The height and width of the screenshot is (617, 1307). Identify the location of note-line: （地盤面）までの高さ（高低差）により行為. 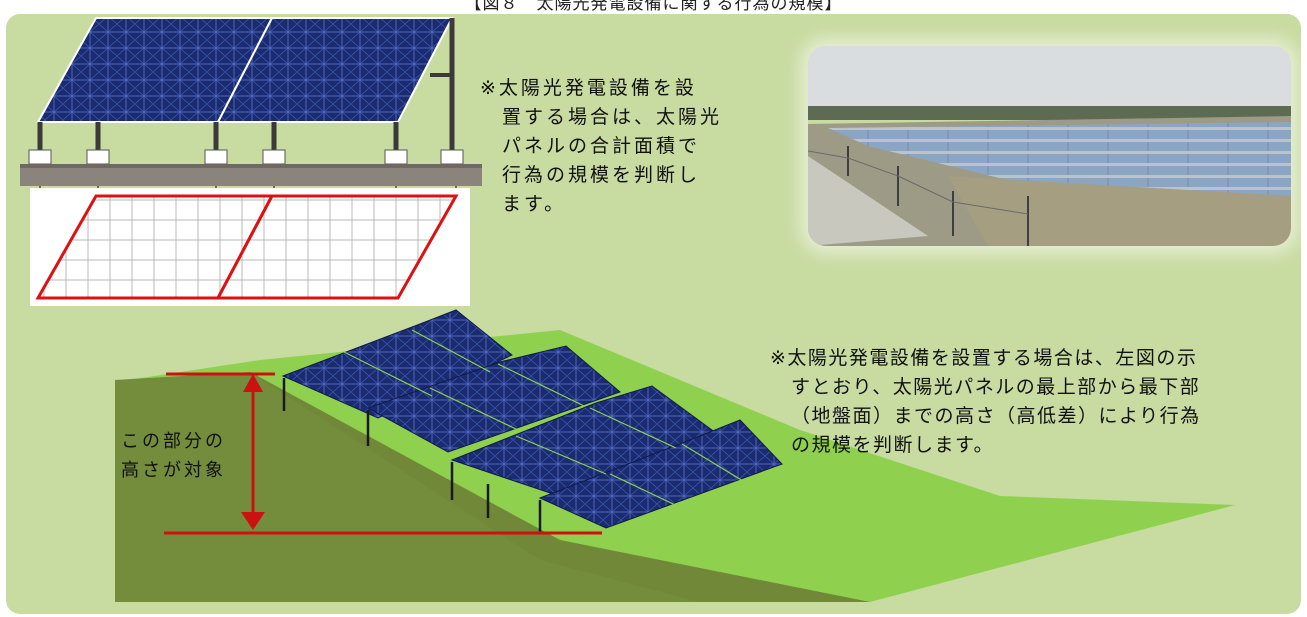
(996, 416).